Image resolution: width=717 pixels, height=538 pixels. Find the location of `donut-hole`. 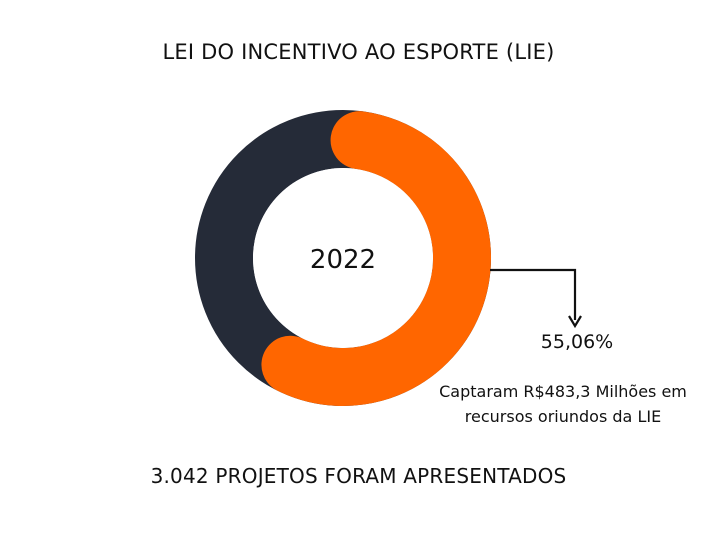

donut-hole is located at coordinates (343, 258).